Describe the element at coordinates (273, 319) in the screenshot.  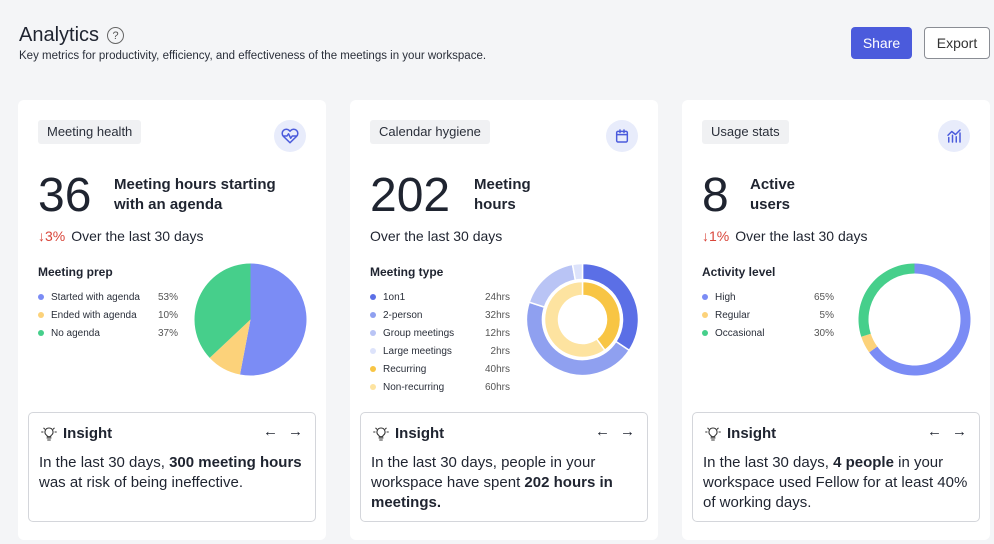
I see `slice-started-with-agenda` at that location.